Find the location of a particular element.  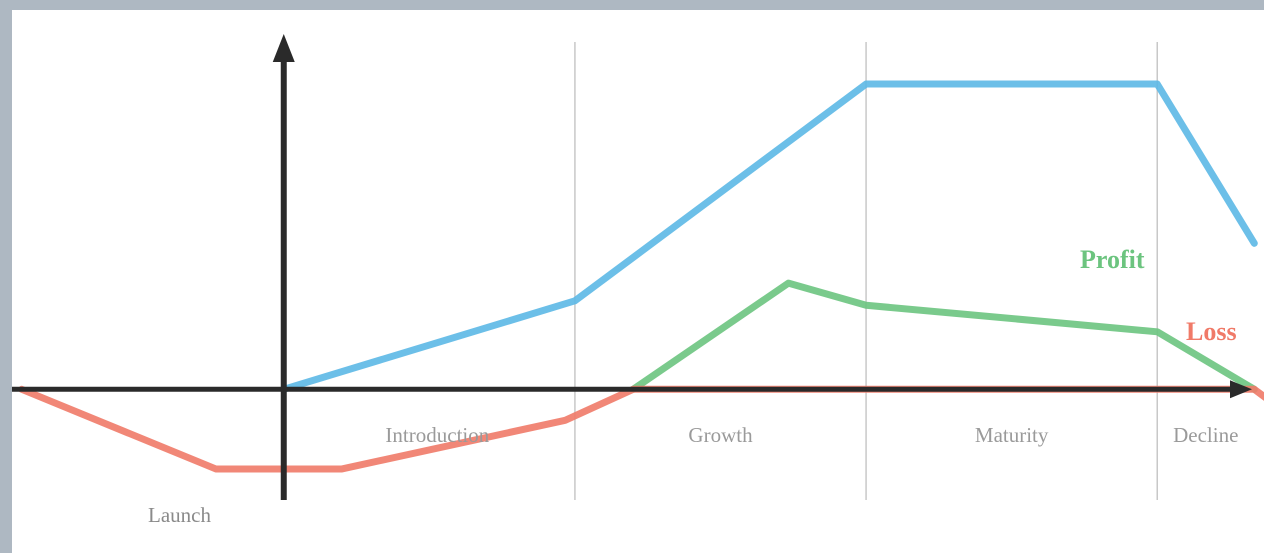

y-axis-arrow-icon is located at coordinates (283, 48).